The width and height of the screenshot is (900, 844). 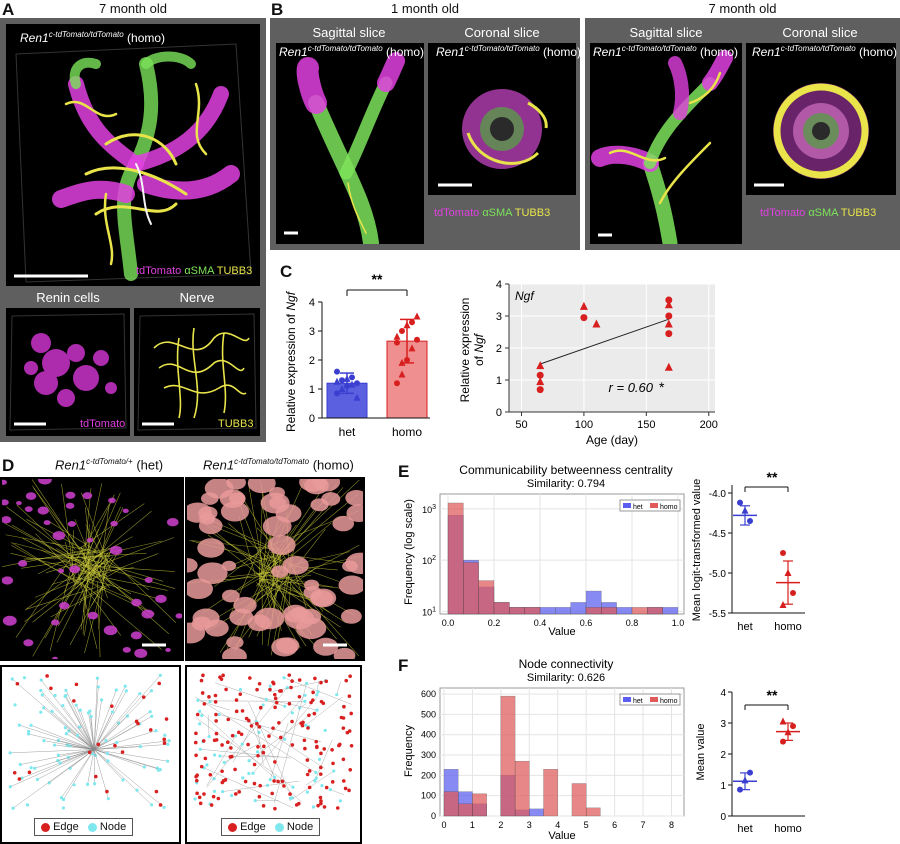 What do you see at coordinates (499, 381) in the screenshot?
I see `c-scatter-ytick-label: 1` at bounding box center [499, 381].